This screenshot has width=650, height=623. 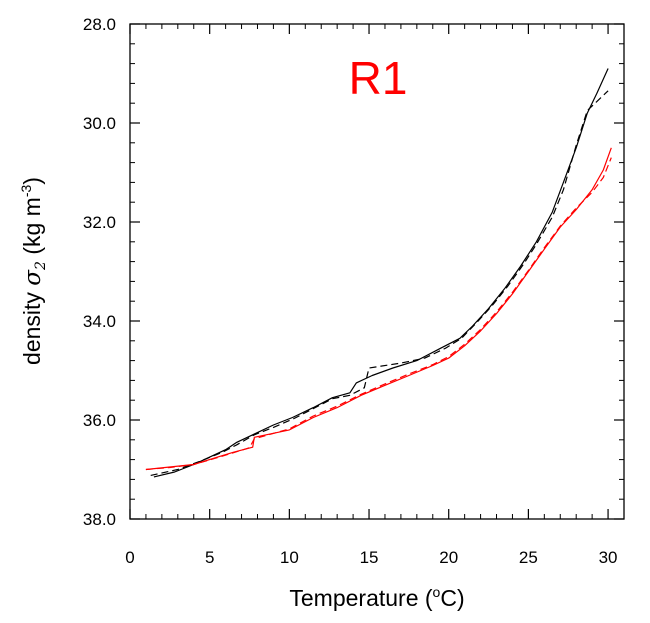 I want to click on y-tick-label: 30.0, so click(x=99, y=123).